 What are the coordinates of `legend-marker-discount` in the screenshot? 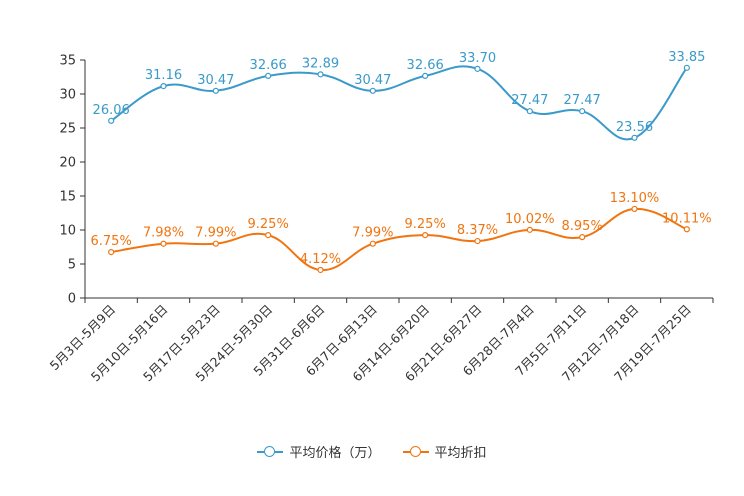 It's located at (415, 451).